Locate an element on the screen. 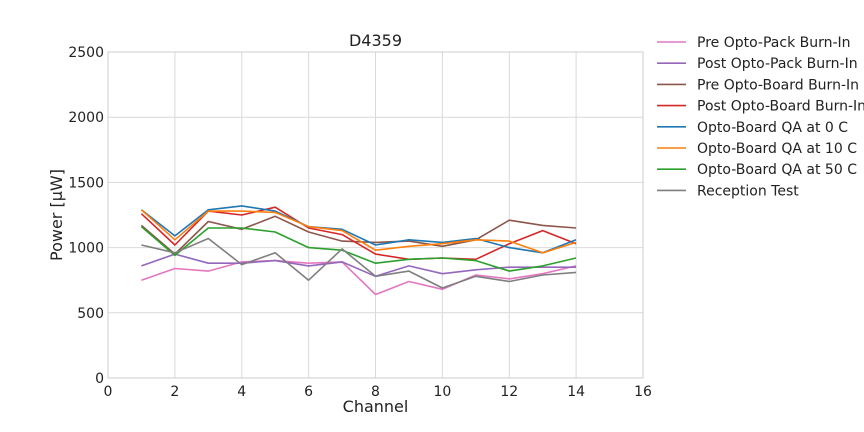 Image resolution: width=864 pixels, height=432 pixels. legend-item: Opto-Board QA at 50 C is located at coordinates (757, 170).